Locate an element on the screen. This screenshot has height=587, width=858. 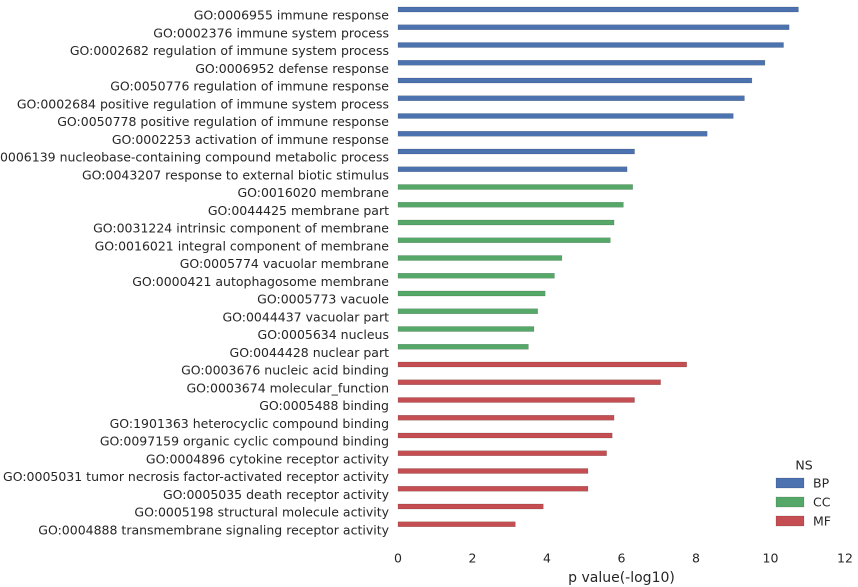
x-tick-label: 6 is located at coordinates (622, 558).